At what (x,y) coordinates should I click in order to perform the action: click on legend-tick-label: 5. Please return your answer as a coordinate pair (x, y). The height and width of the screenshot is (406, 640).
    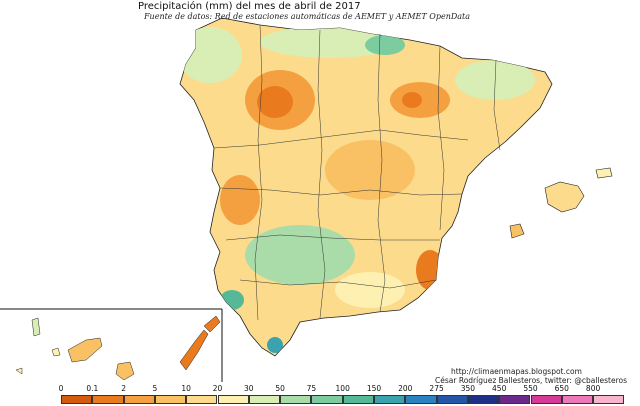
    Looking at the image, I should click on (155, 388).